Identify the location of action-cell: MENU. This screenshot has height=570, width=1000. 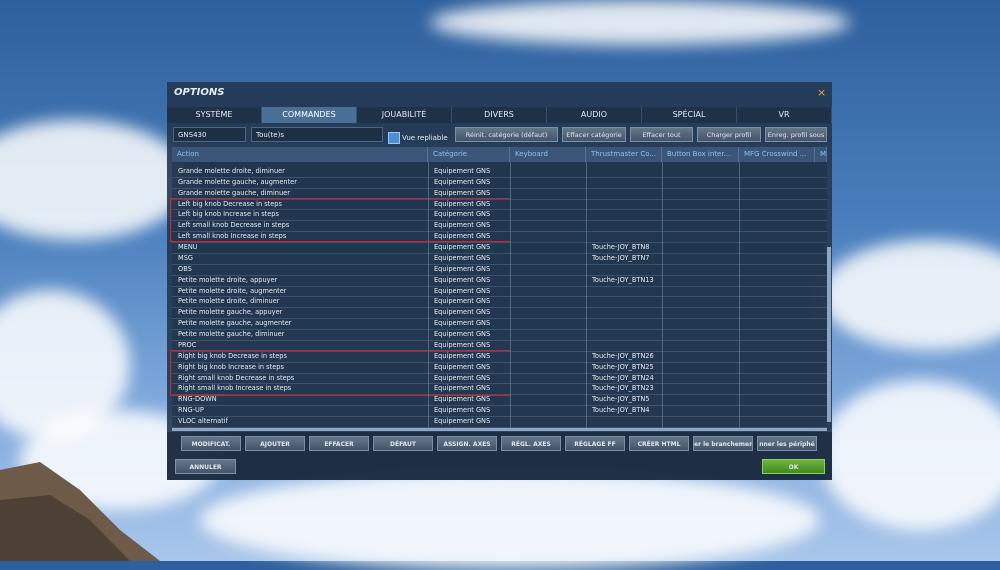
(188, 247).